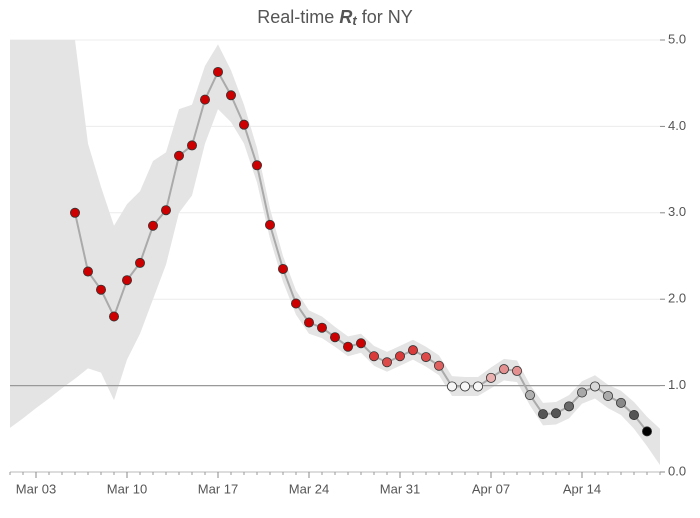 This screenshot has width=700, height=518. Describe the element at coordinates (677, 38) in the screenshot. I see `y-tick-label: 5.0` at that location.